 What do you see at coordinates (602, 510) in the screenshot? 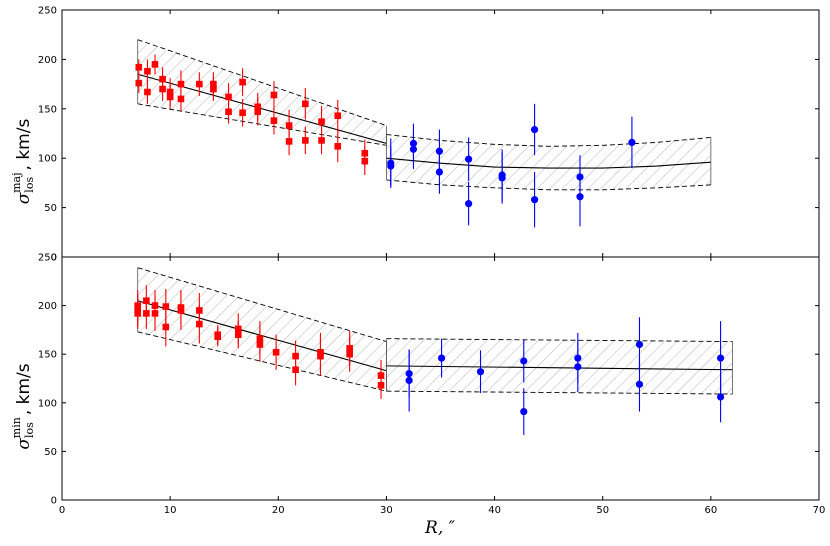
I see `x-tick-label: 50` at bounding box center [602, 510].